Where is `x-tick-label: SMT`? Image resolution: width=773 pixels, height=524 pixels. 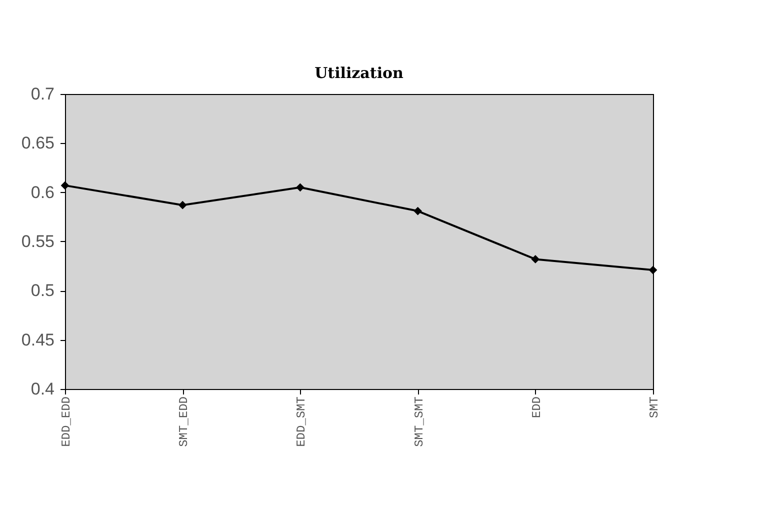 x-tick-label: SMT is located at coordinates (655, 407).